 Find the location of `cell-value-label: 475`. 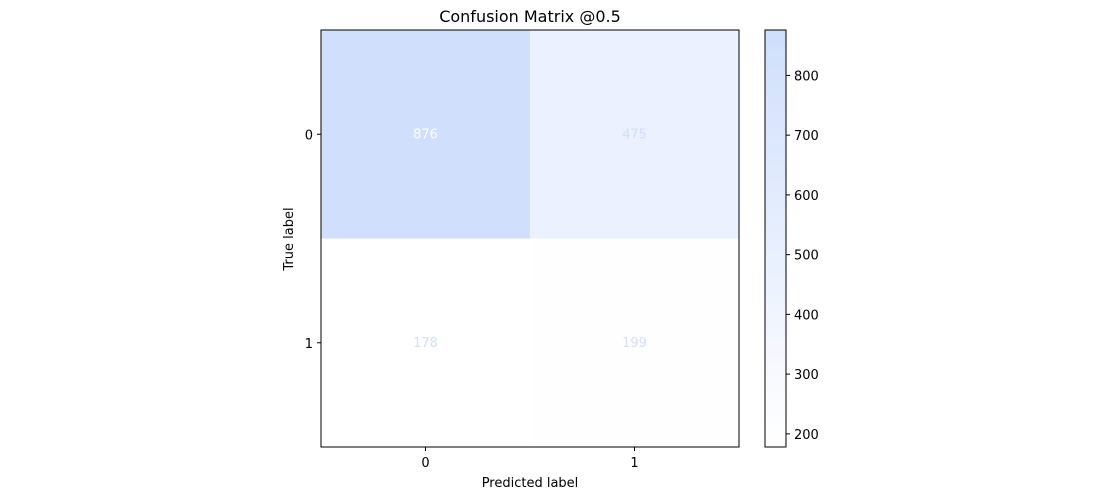

cell-value-label: 475 is located at coordinates (634, 134).